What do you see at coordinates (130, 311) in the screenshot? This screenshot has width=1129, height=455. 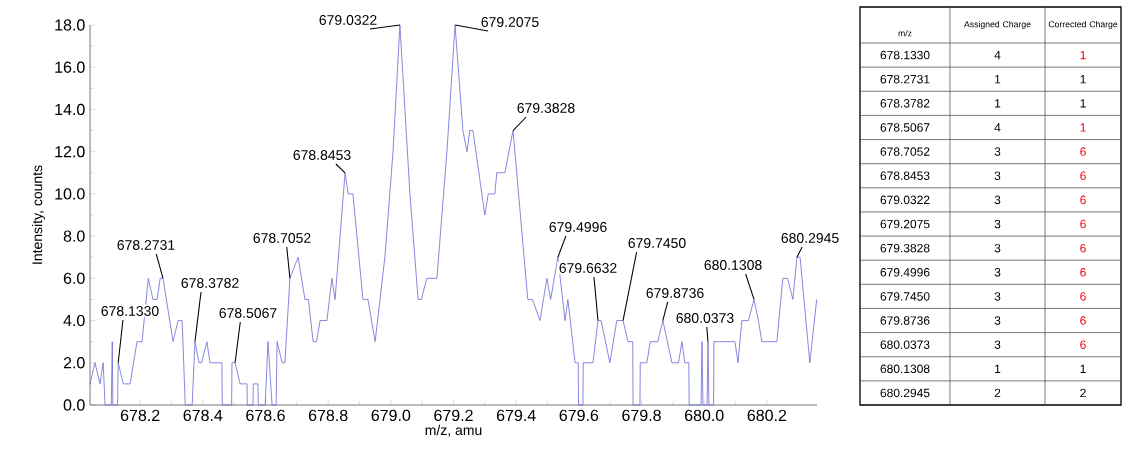 I see `annotation: 678.1330` at bounding box center [130, 311].